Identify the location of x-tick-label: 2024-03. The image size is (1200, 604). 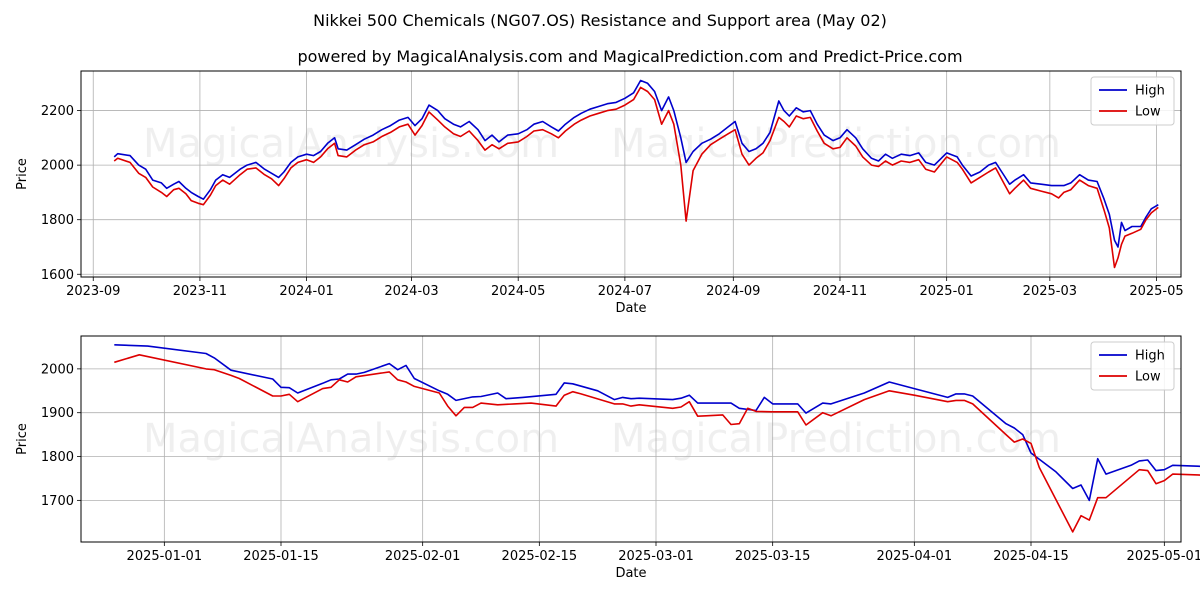
(411, 291).